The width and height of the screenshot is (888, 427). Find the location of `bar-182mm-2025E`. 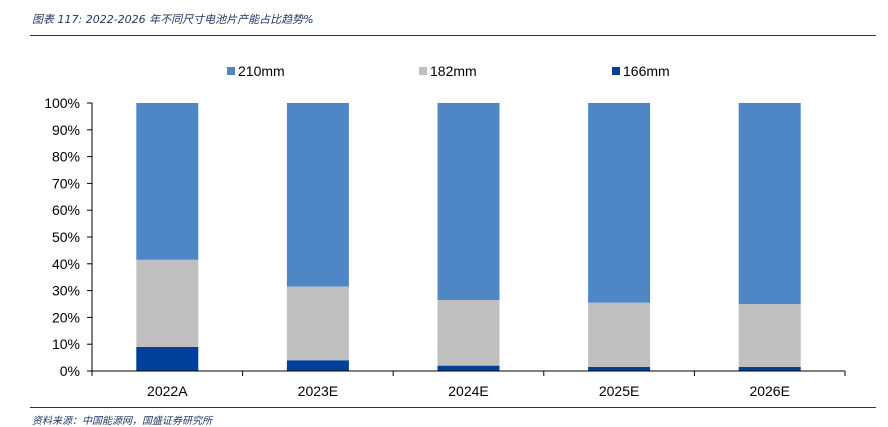

bar-182mm-2025E is located at coordinates (619, 334).